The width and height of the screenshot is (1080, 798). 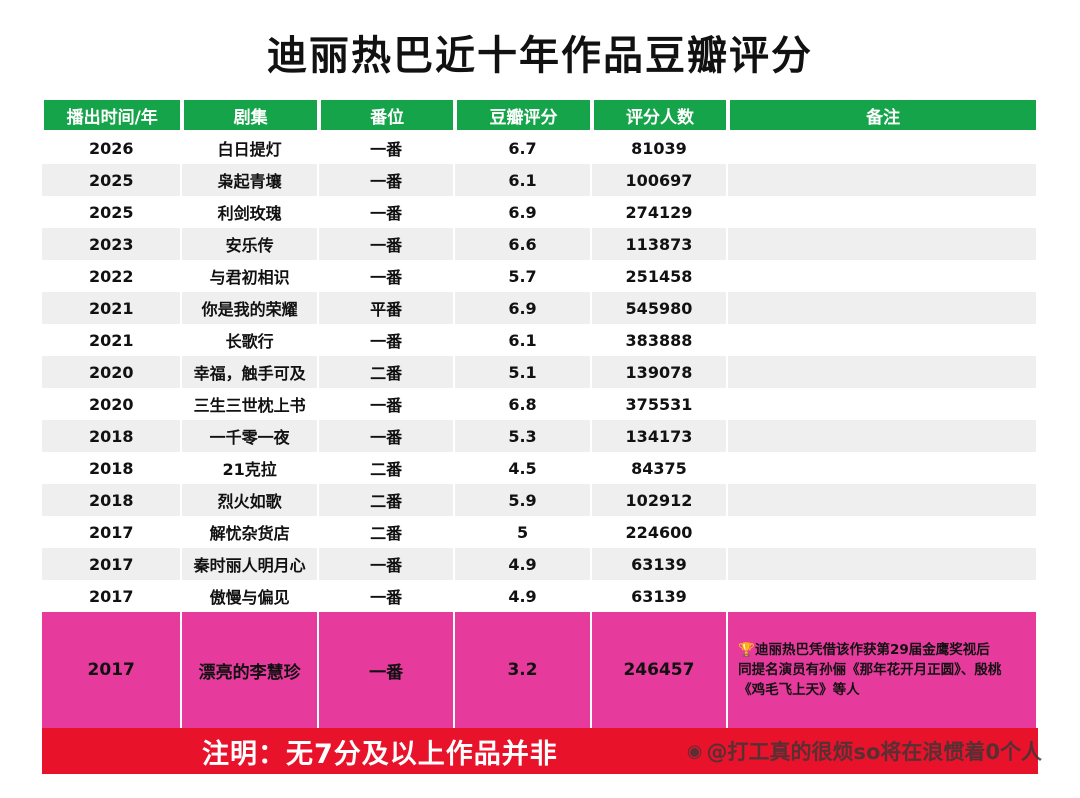 What do you see at coordinates (387, 308) in the screenshot?
I see `cell-billing: 平番` at bounding box center [387, 308].